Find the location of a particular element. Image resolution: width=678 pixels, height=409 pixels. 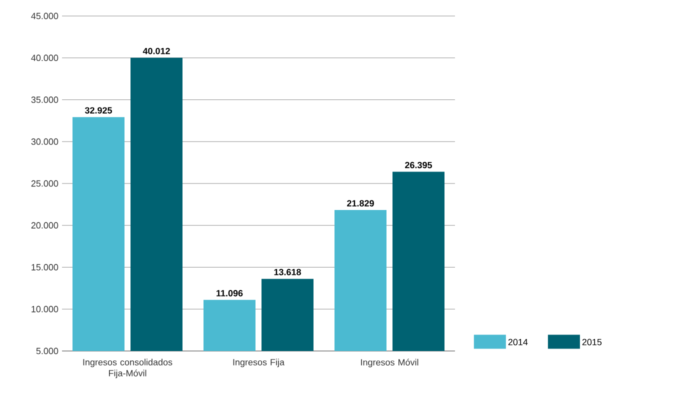

data-label: 13.618 is located at coordinates (287, 272).